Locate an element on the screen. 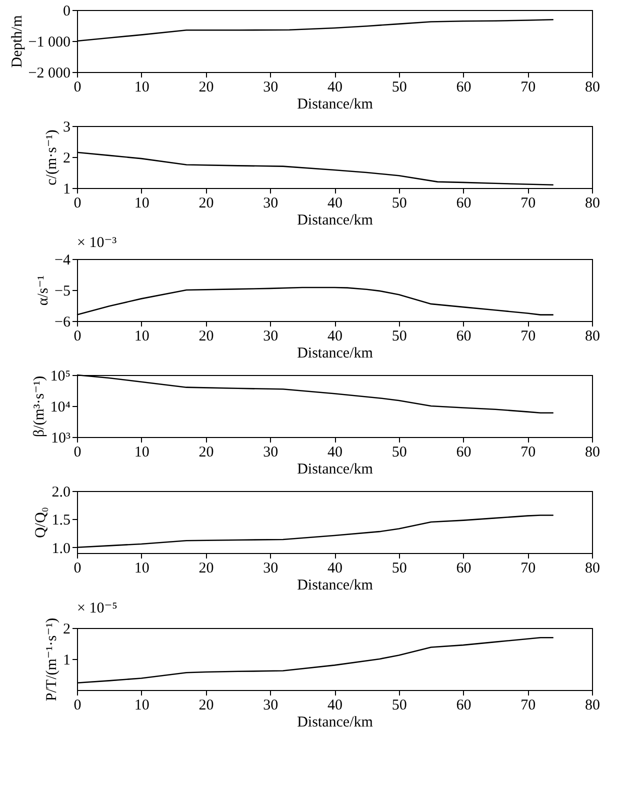  y-tick-label: 2.0 is located at coordinates (61, 492).